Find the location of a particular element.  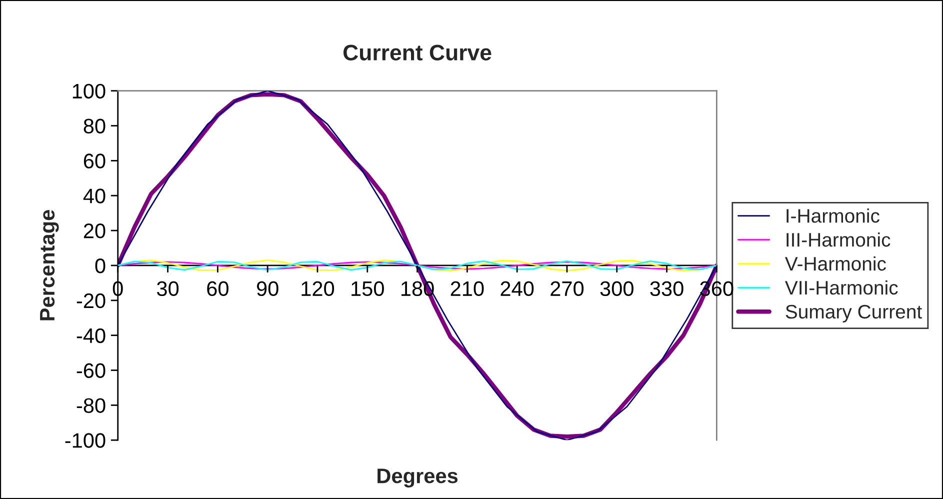

x-tick-label: 150 is located at coordinates (368, 288).